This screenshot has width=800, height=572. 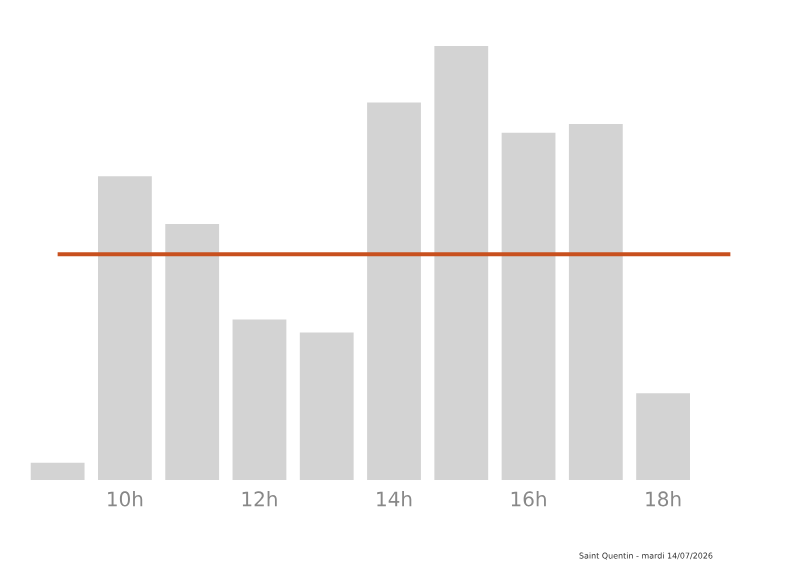 I want to click on x-tick-label: 16h, so click(x=528, y=499).